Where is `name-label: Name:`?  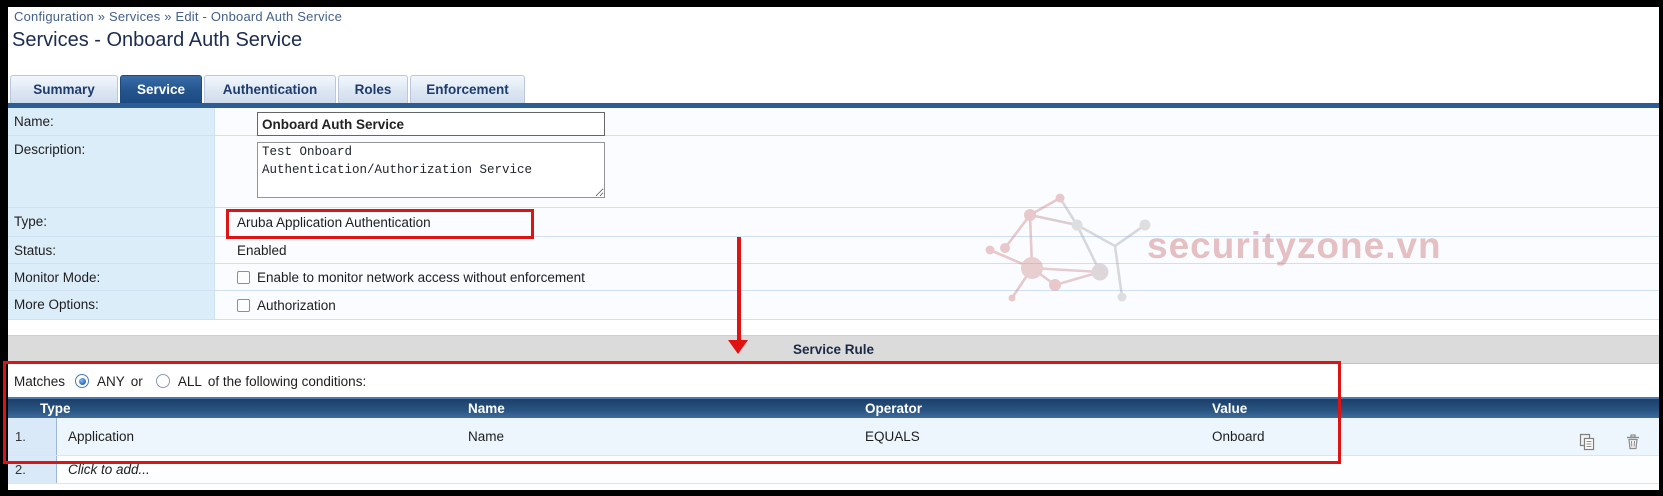
name-label: Name: is located at coordinates (111, 121).